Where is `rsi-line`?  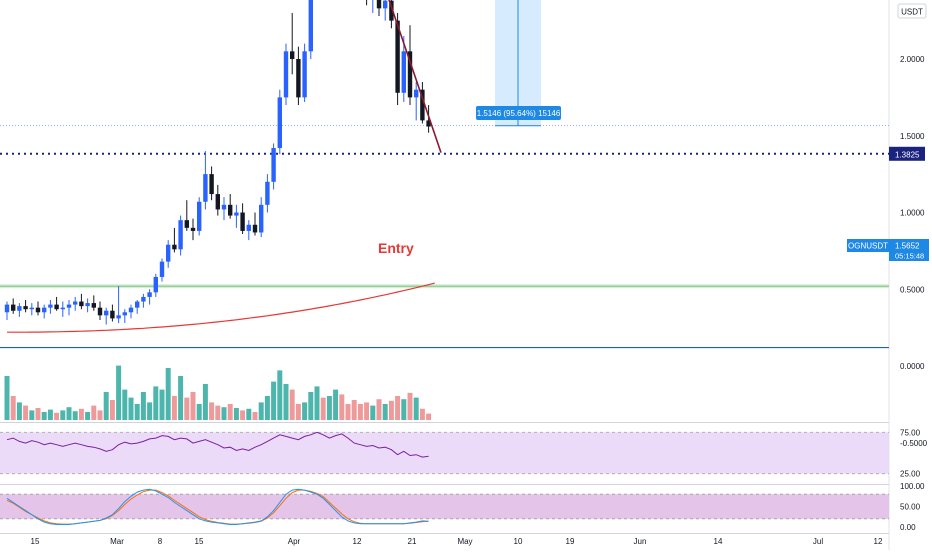 rsi-line is located at coordinates (217, 444).